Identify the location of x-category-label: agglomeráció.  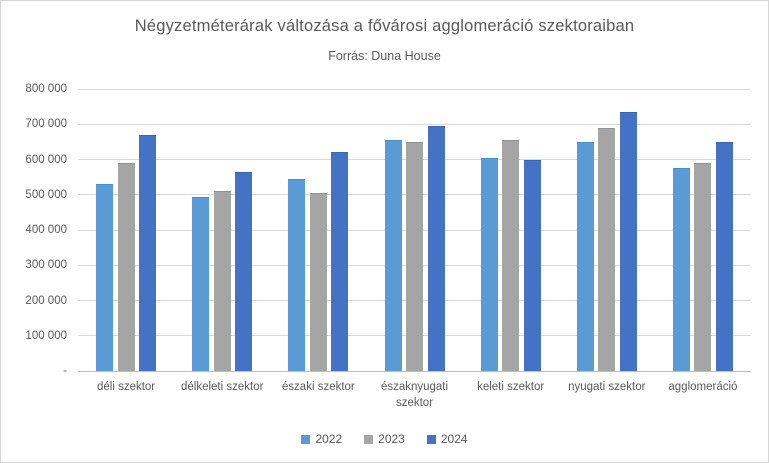
(703, 387).